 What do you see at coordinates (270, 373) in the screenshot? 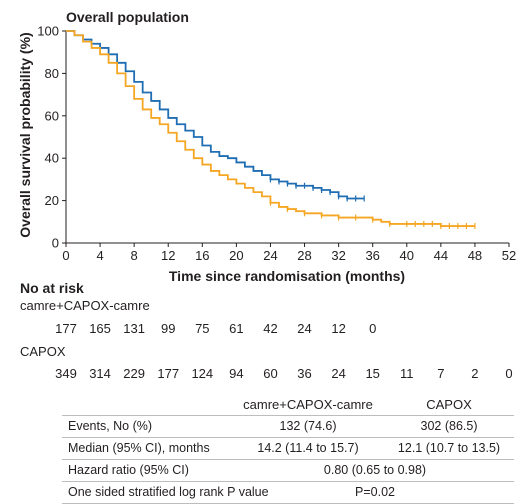
I see `risk-number: 60` at bounding box center [270, 373].